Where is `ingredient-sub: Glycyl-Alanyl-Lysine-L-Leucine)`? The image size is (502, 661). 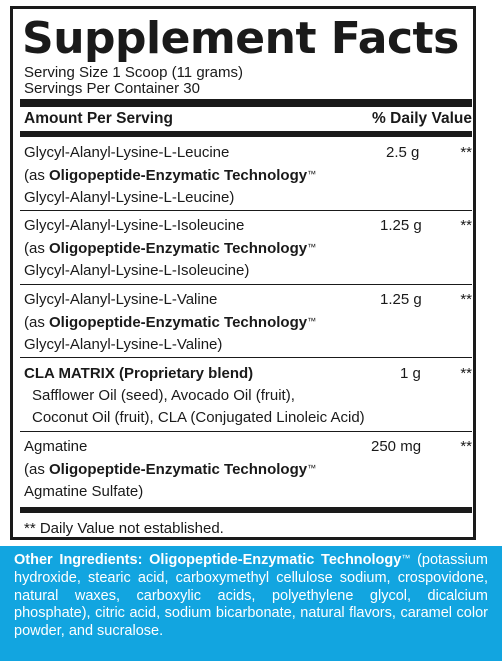 ingredient-sub: Glycyl-Alanyl-Lysine-L-Leucine) is located at coordinates (129, 197).